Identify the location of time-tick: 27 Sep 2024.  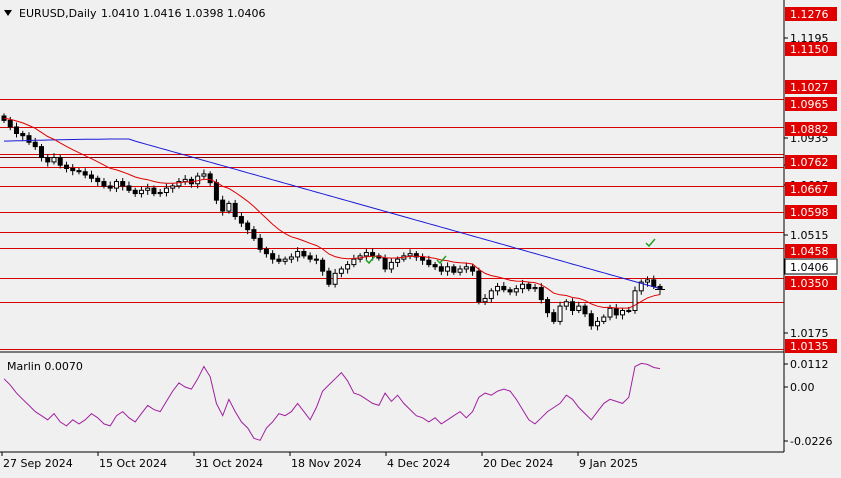
(37, 461).